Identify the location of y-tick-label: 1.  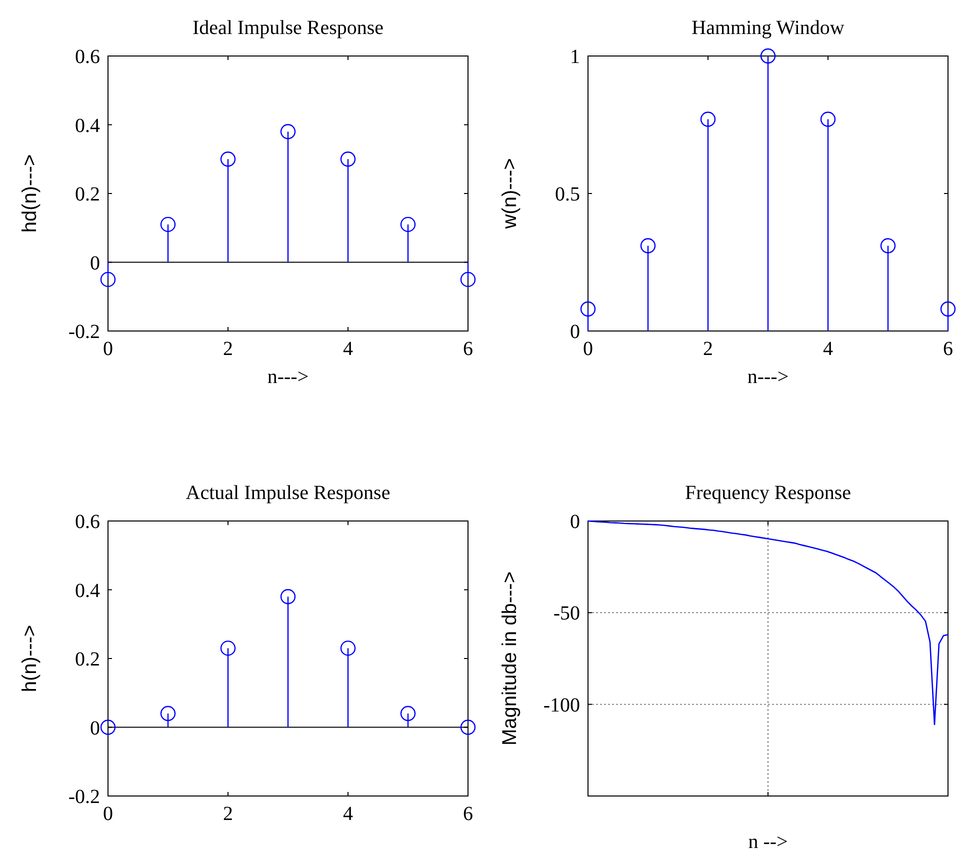
(575, 57).